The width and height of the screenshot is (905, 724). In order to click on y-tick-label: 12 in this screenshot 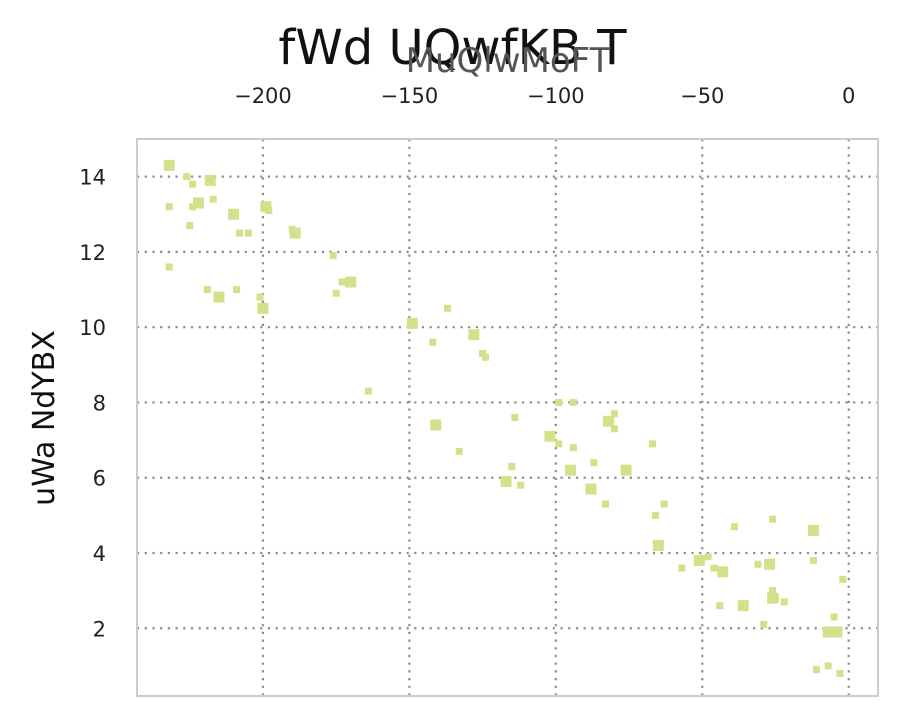, I will do `click(92, 253)`.